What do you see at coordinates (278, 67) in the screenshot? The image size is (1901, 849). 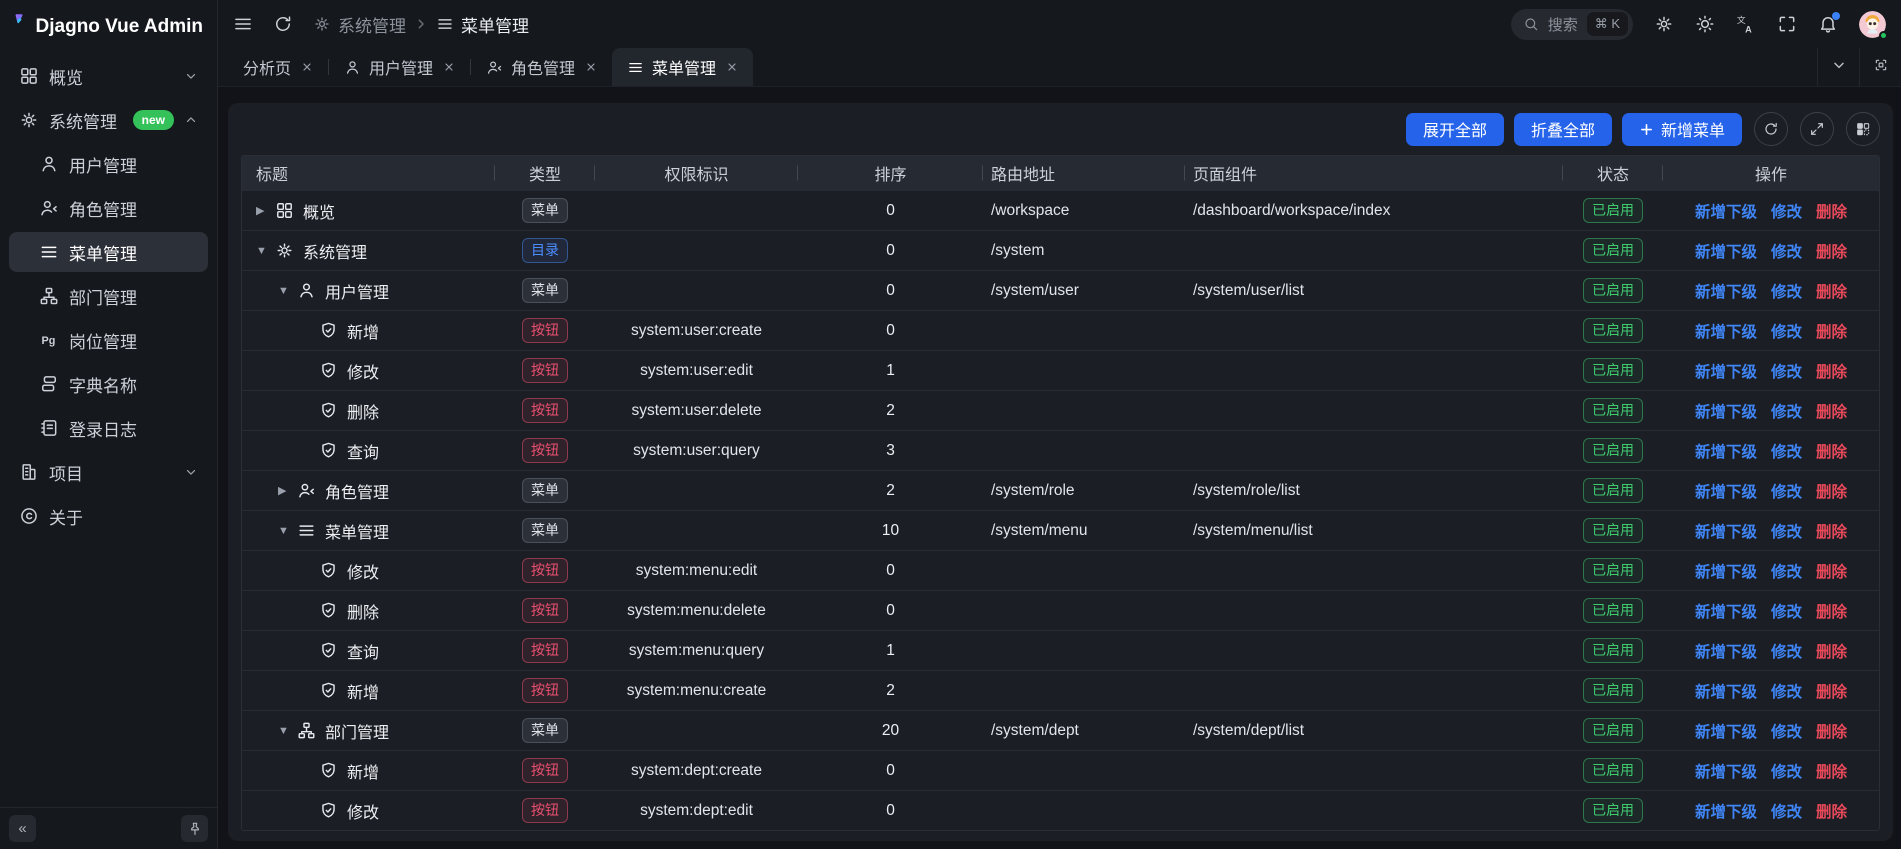 I see `tab-分析页: 分析页` at bounding box center [278, 67].